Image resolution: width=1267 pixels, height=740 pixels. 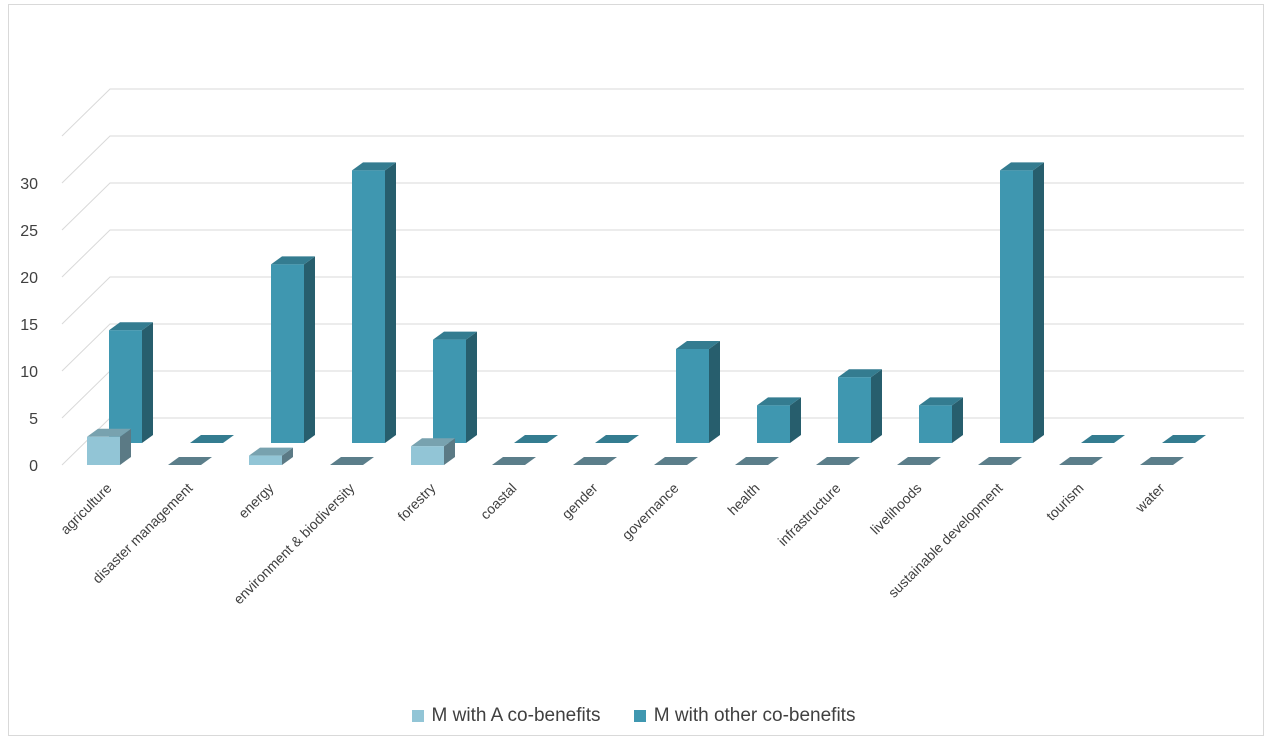 What do you see at coordinates (86, 509) in the screenshot?
I see `x-tick-label: agriculture` at bounding box center [86, 509].